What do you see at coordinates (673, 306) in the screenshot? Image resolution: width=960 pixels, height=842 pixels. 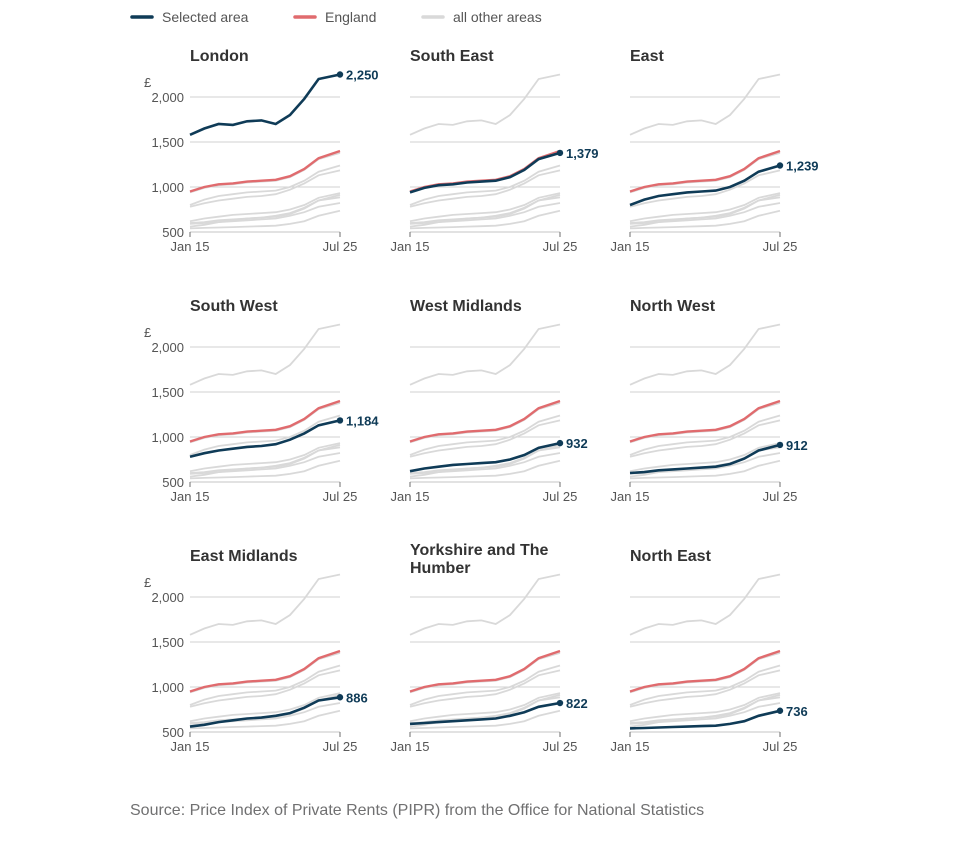 I see `panel-title: North West` at bounding box center [673, 306].